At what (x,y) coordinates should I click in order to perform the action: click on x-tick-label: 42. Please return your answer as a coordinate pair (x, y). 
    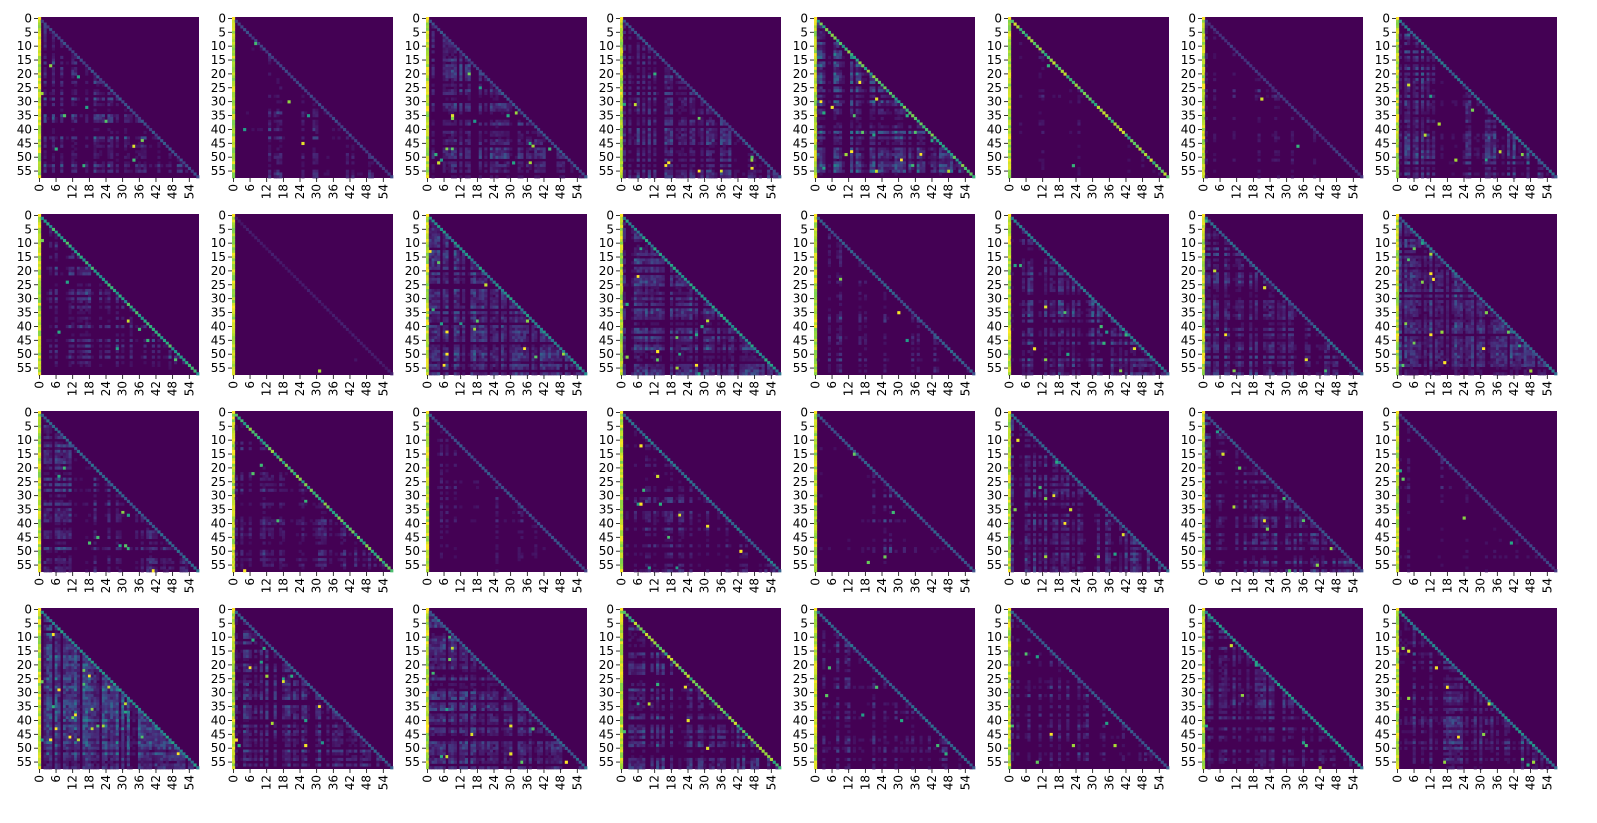
    Looking at the image, I should click on (1514, 191).